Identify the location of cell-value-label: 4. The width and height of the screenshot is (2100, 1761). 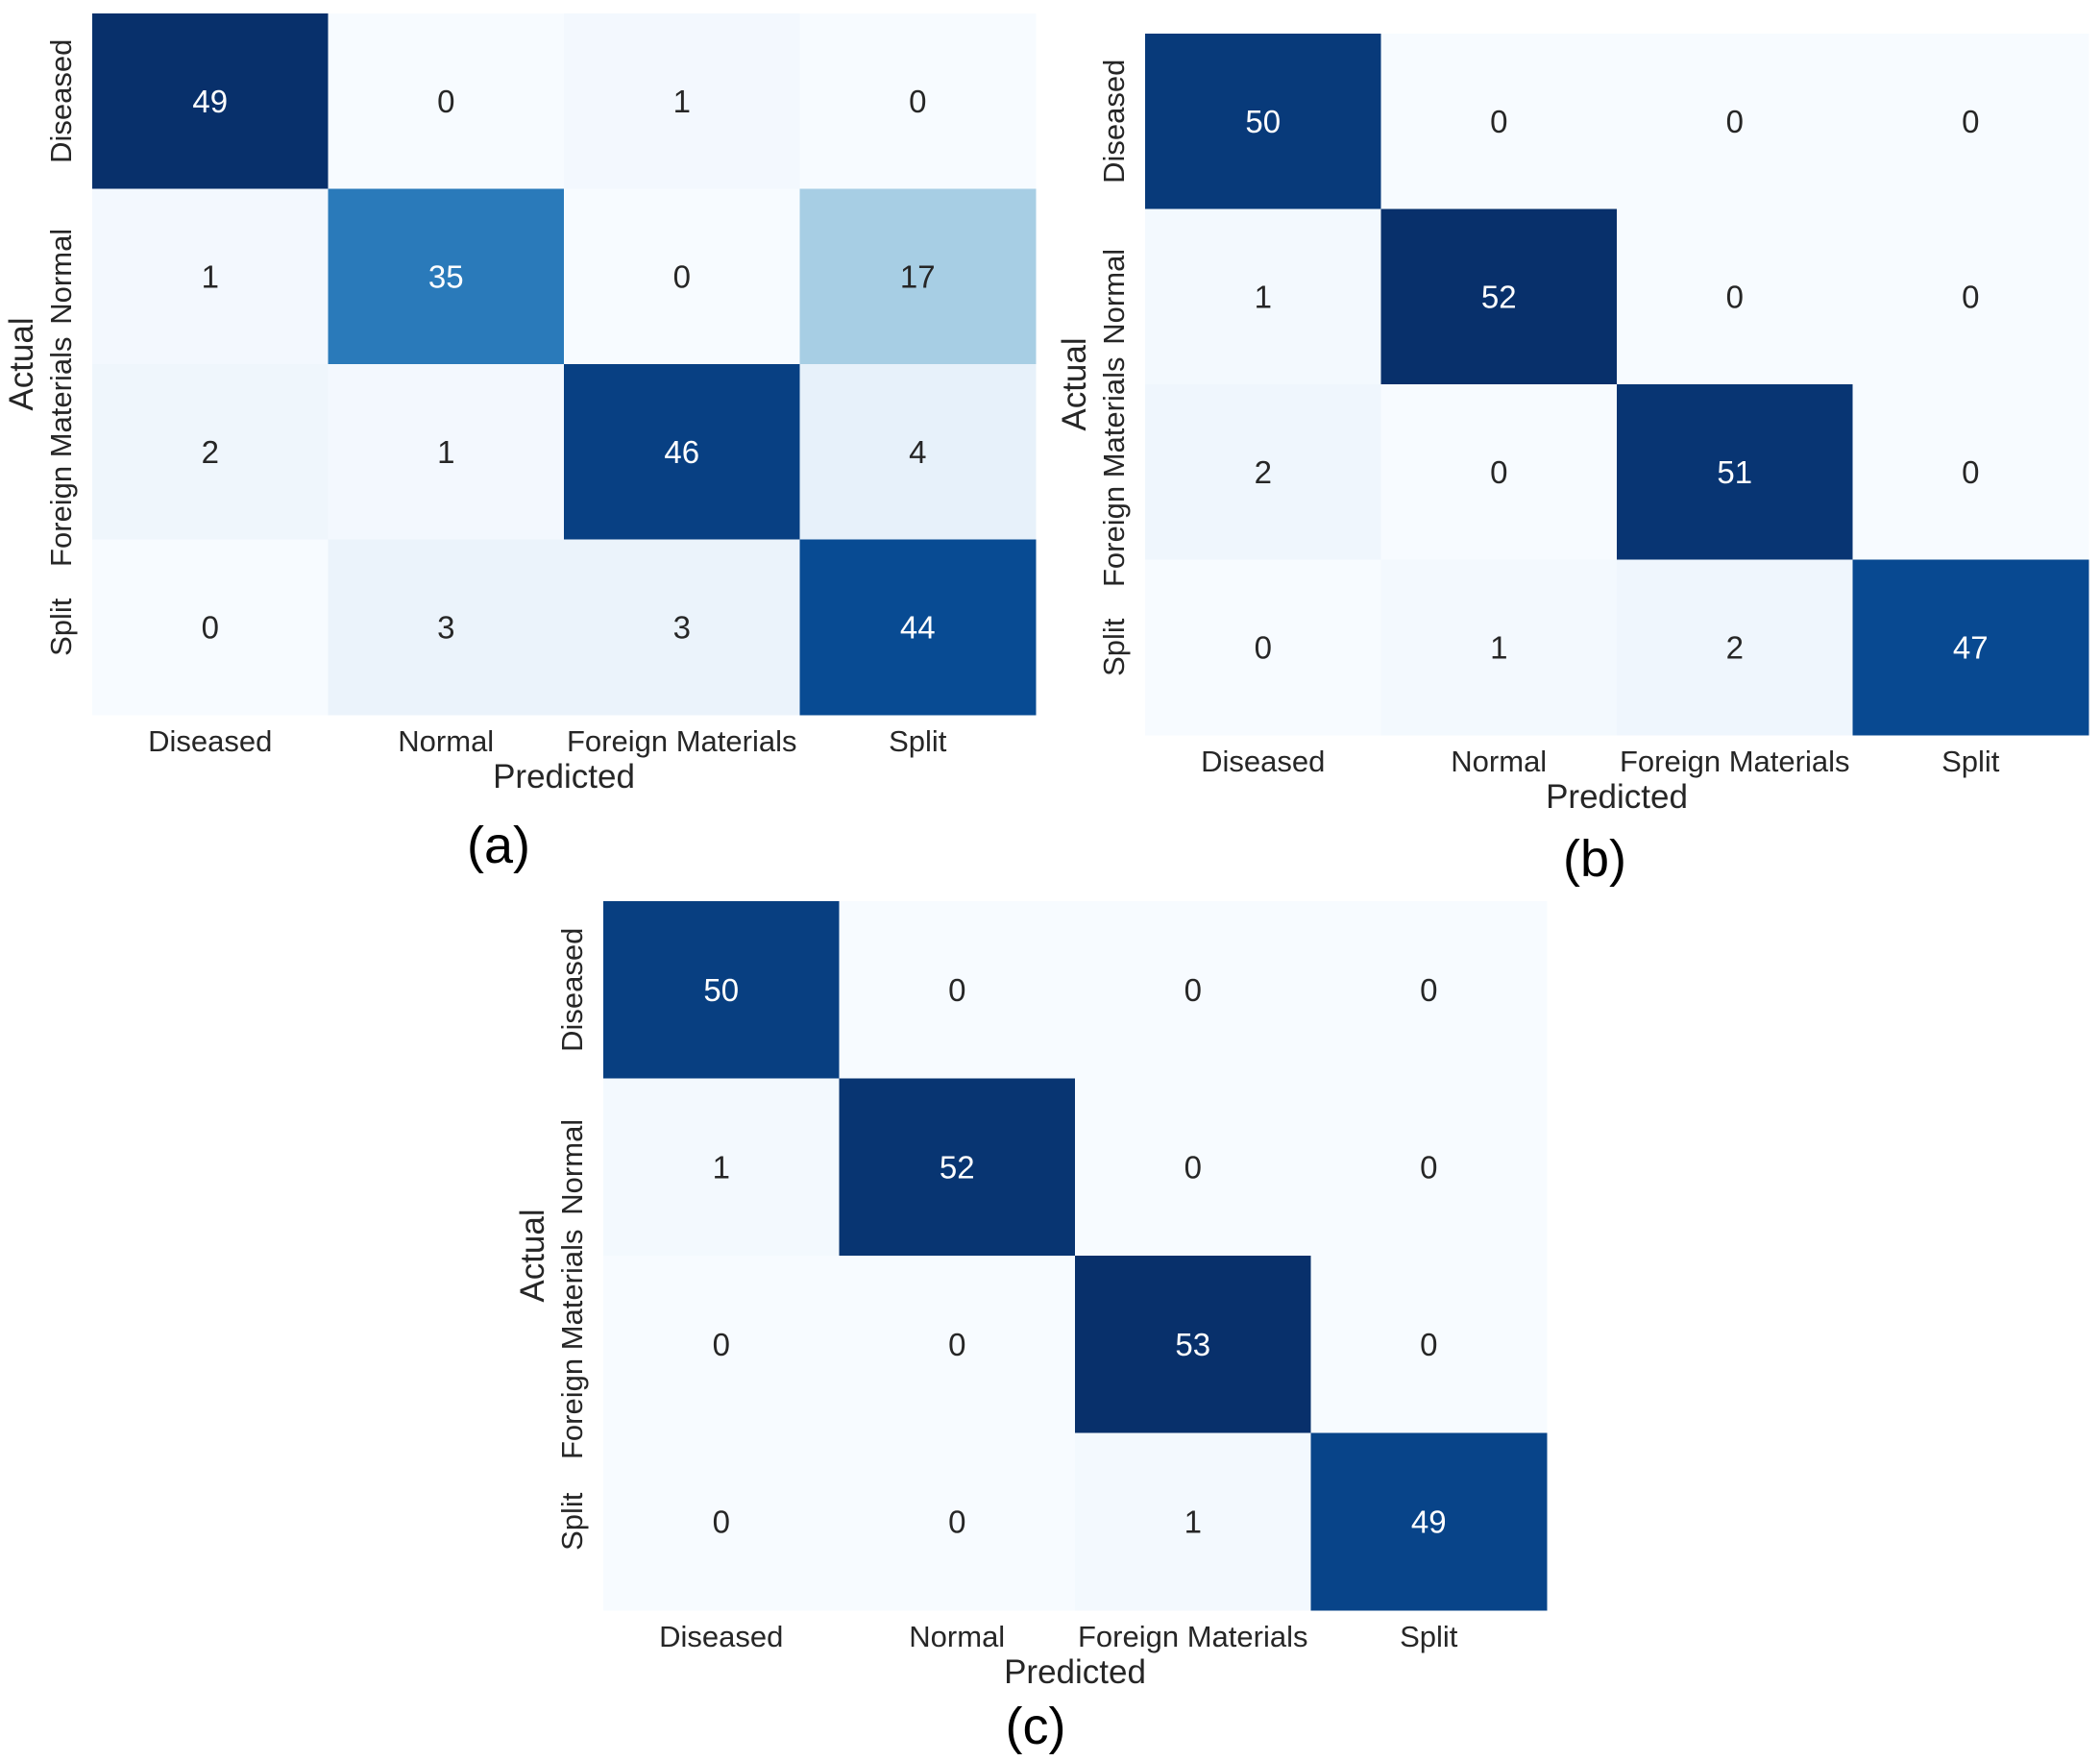
(917, 452).